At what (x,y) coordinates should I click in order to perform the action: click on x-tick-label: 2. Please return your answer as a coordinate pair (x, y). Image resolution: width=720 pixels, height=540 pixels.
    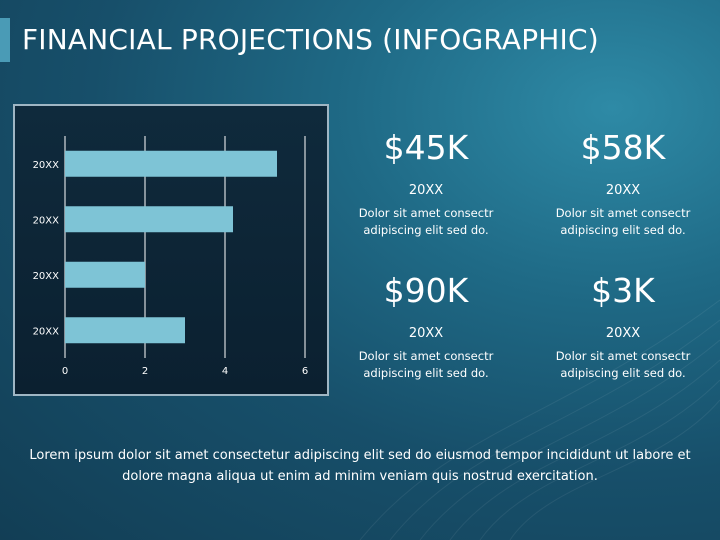
    Looking at the image, I should click on (145, 371).